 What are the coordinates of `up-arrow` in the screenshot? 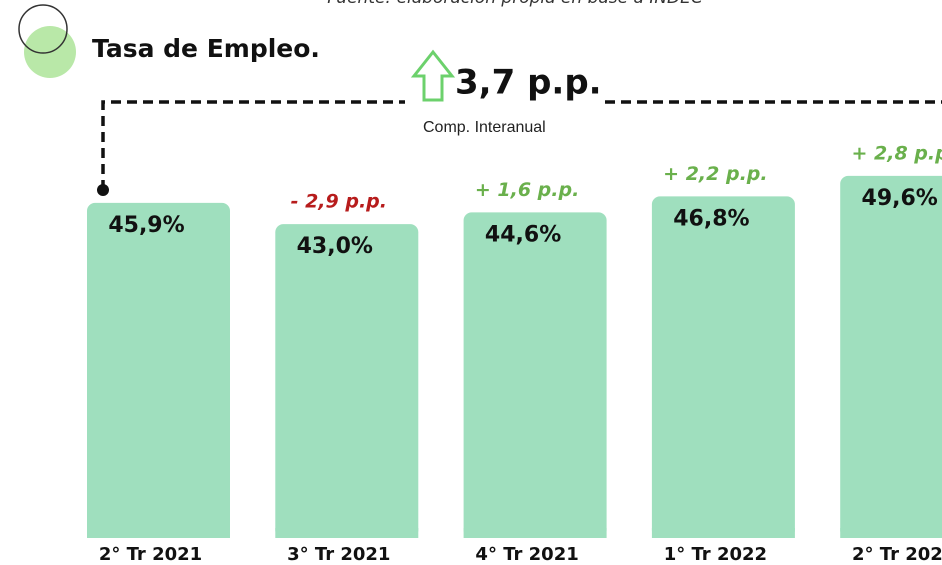 It's located at (433, 75).